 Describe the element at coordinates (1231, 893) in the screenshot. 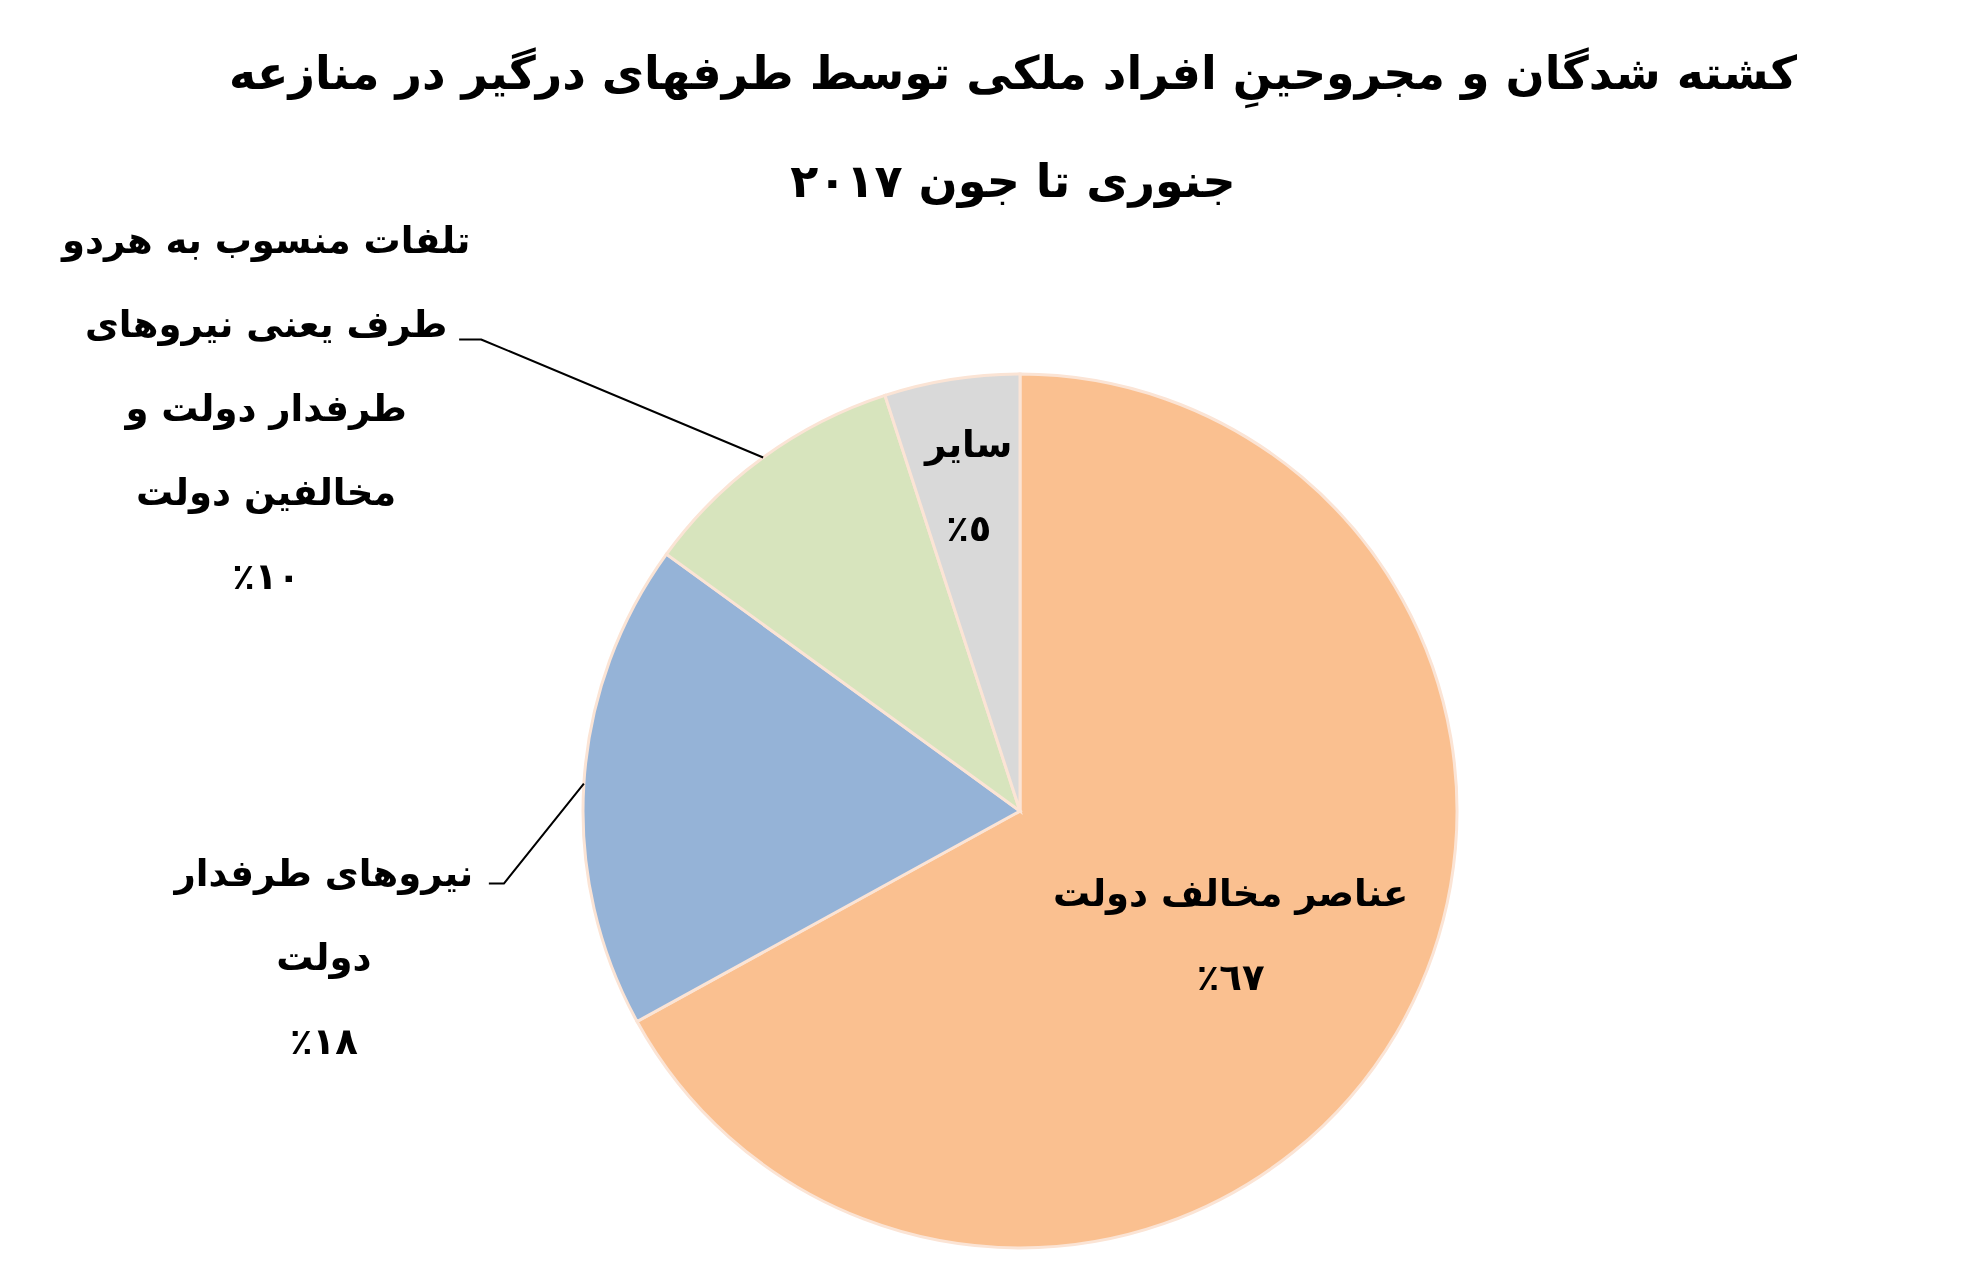

I see `slice-label: عناصر مخالف دولت` at that location.